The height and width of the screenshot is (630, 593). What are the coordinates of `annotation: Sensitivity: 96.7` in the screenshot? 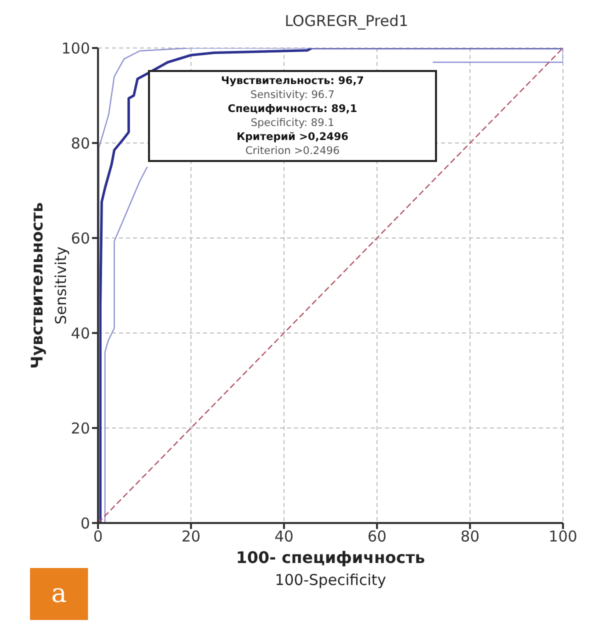 It's located at (292, 95).